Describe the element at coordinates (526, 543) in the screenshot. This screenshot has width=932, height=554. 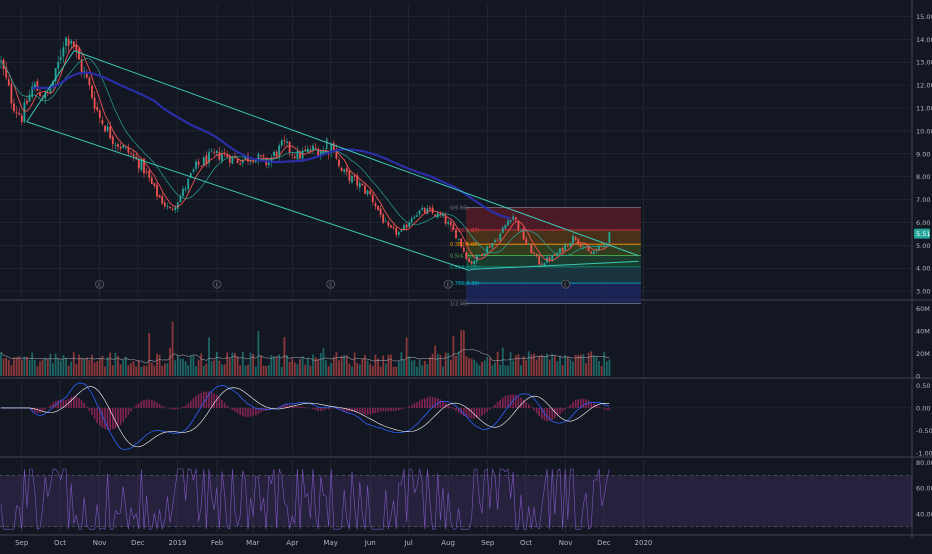
I see `x-tick-label: Oct` at that location.